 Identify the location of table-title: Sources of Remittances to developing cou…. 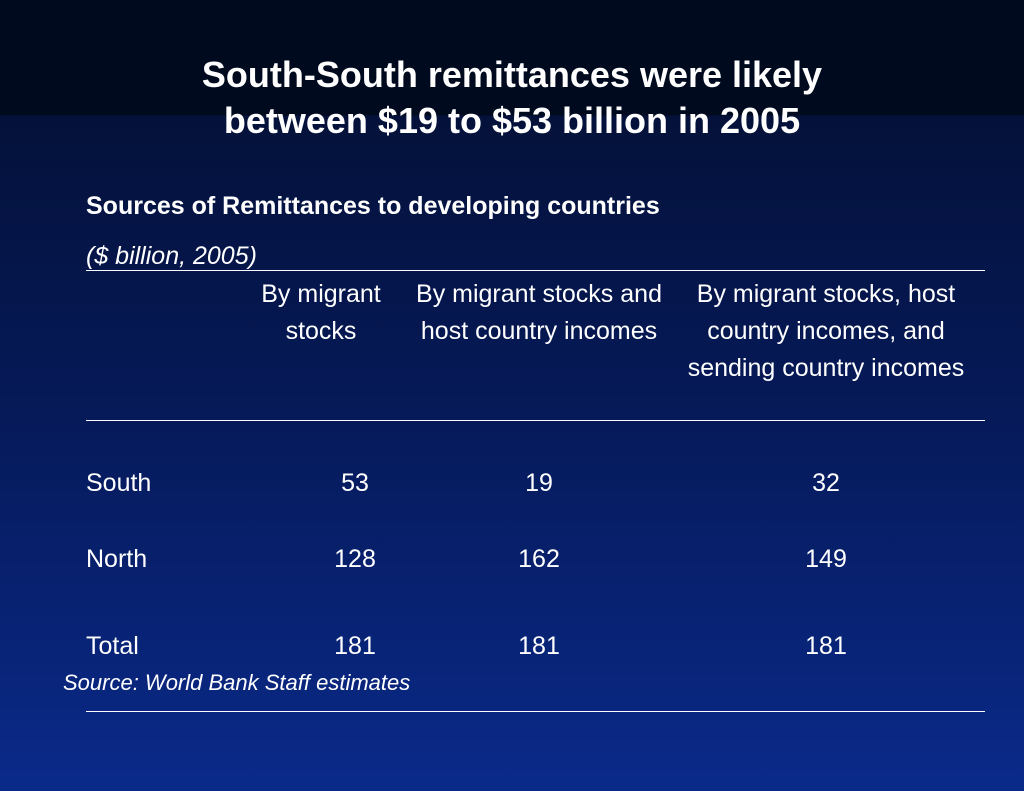
(373, 206).